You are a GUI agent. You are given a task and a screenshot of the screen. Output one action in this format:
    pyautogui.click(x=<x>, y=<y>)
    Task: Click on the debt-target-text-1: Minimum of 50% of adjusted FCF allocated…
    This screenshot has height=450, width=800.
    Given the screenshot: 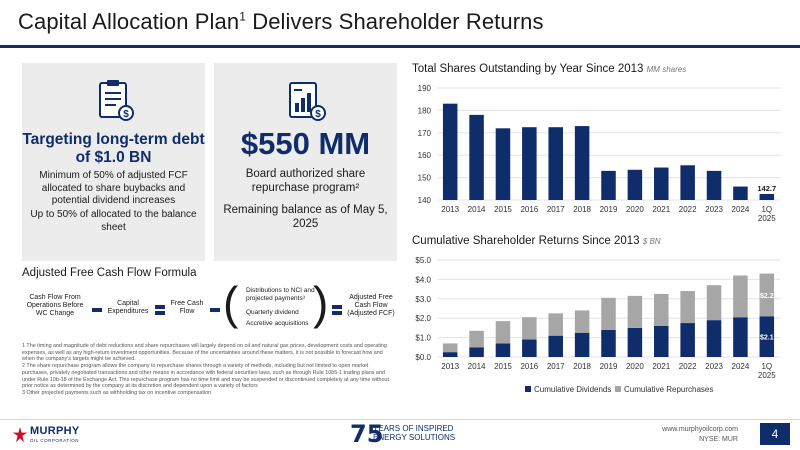 What is the action you would take?
    pyautogui.click(x=113, y=188)
    